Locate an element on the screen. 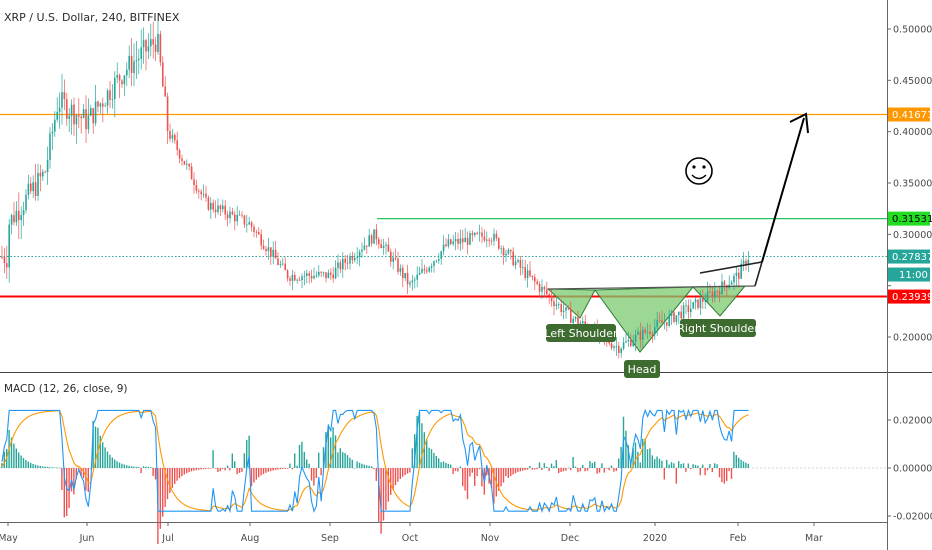 This screenshot has width=932, height=550. price-tick-label: 0.50000 is located at coordinates (912, 30).